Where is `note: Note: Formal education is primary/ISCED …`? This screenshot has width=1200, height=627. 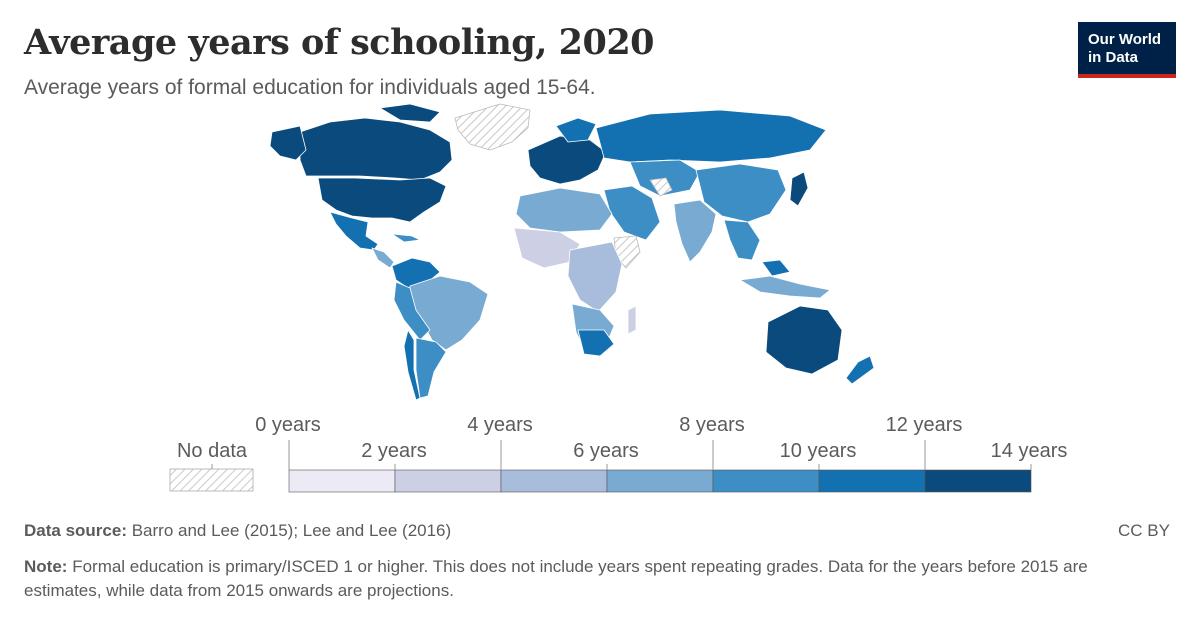 note: Note: Formal education is primary/ISCED … is located at coordinates (574, 579).